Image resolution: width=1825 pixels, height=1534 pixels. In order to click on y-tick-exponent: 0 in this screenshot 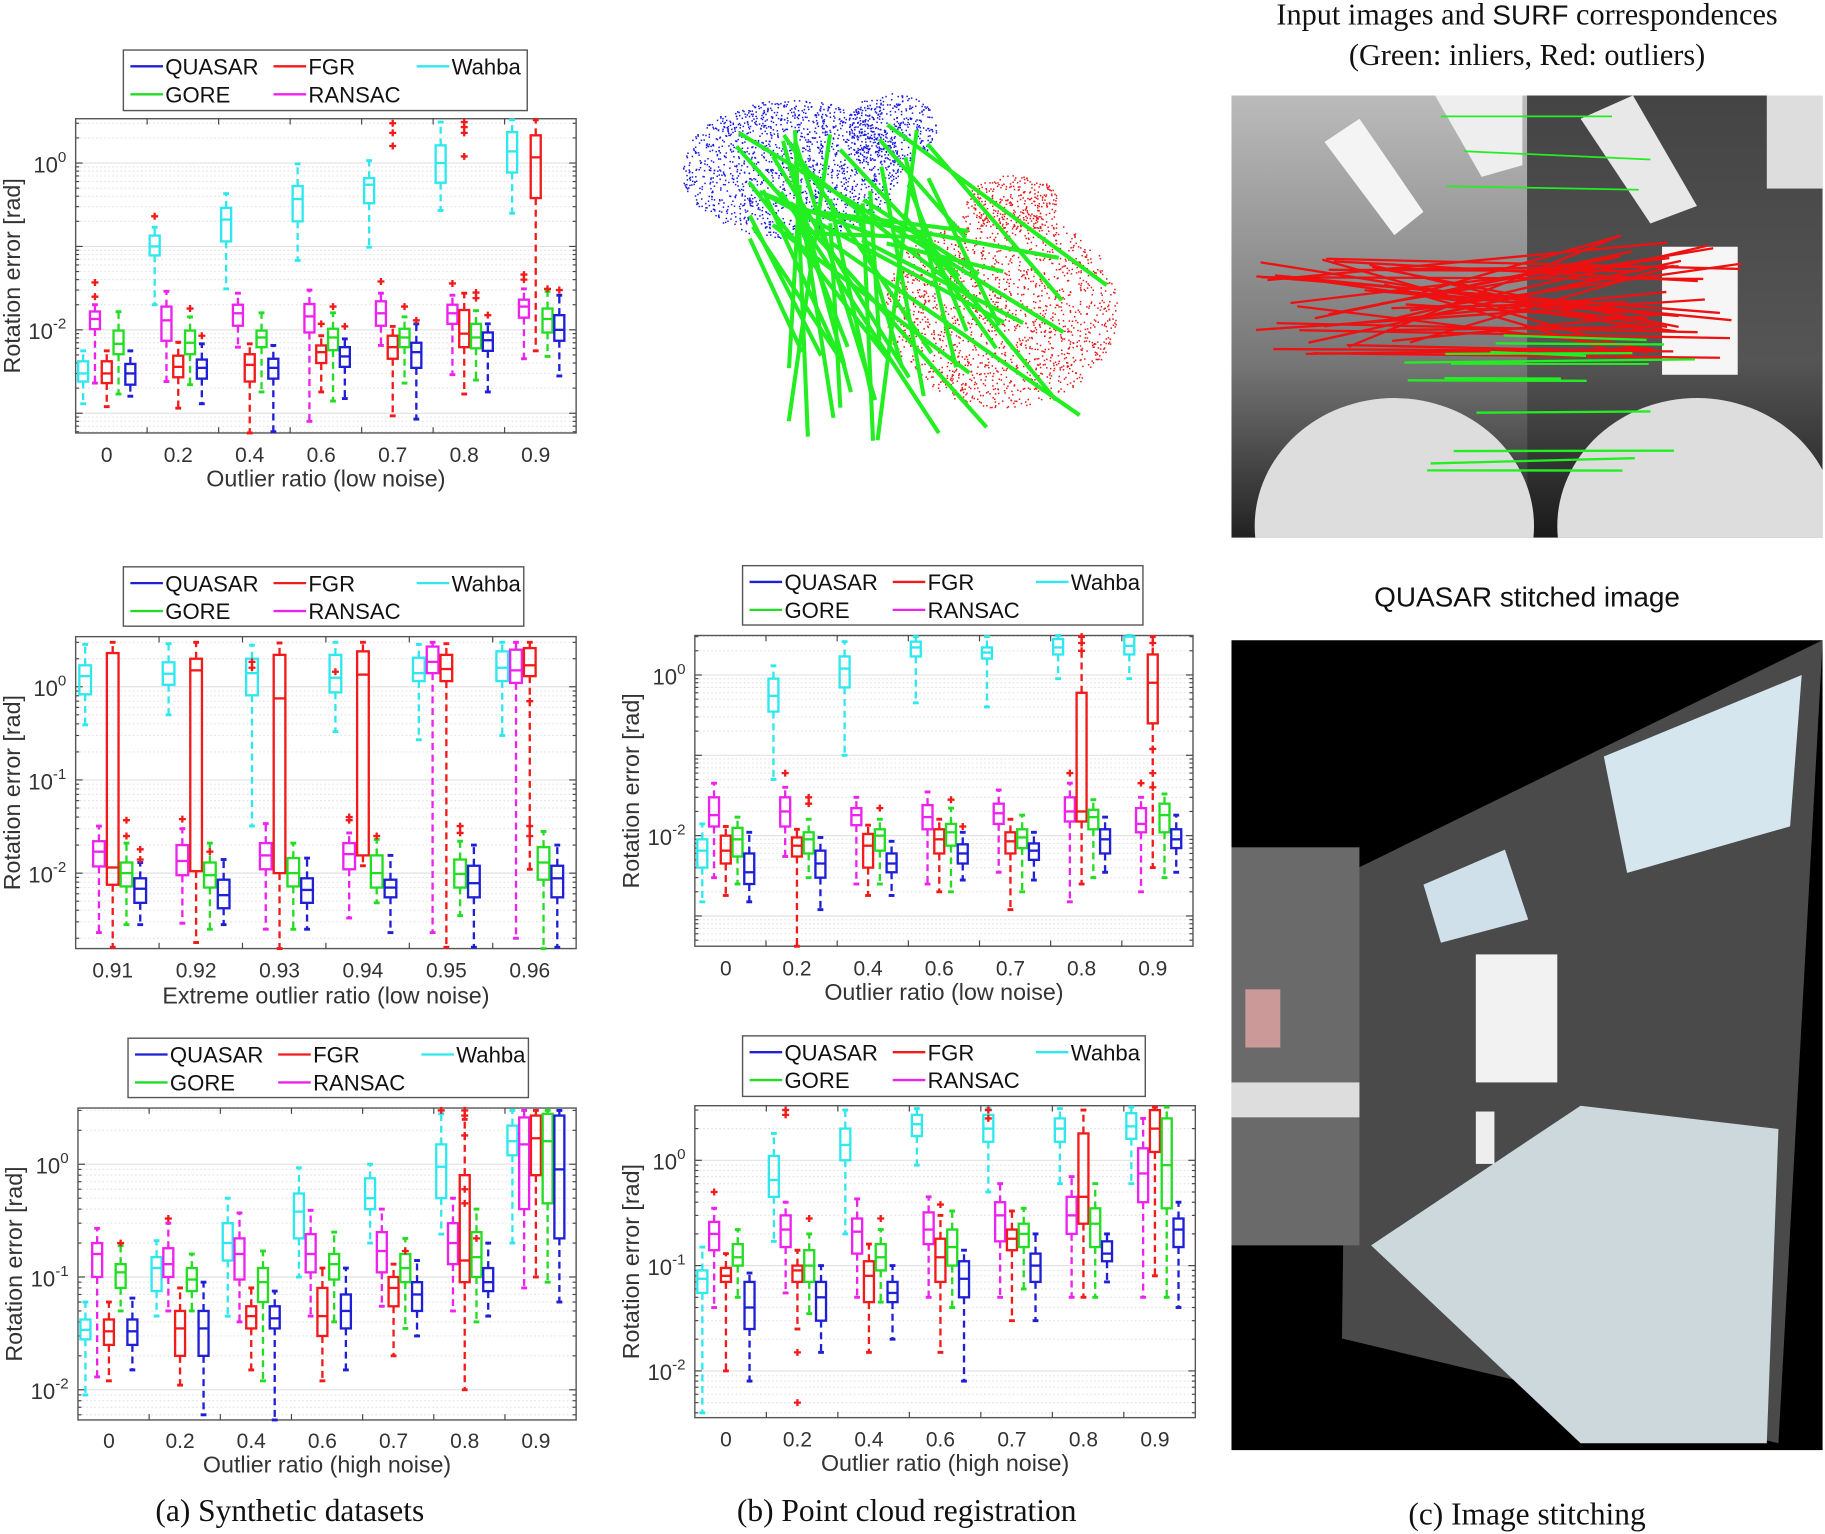, I will do `click(681, 669)`.